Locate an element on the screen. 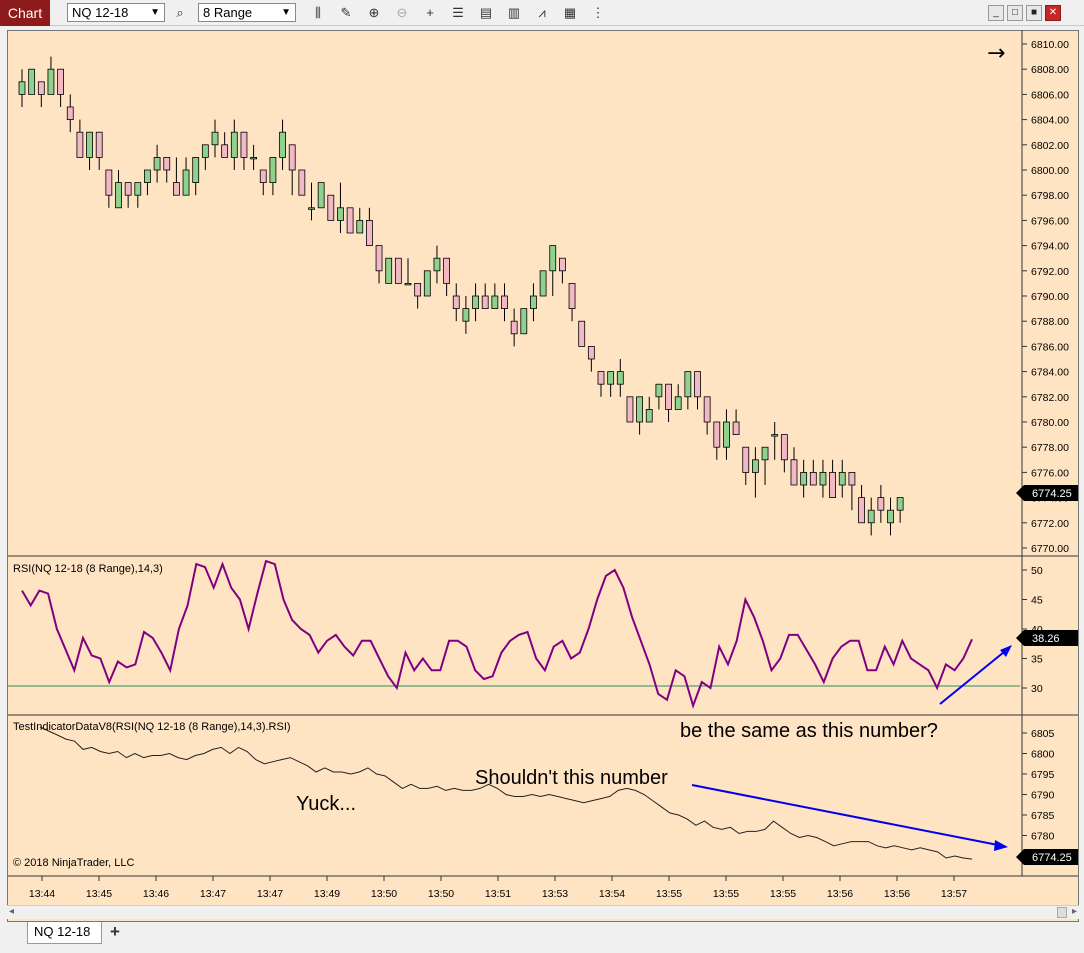 This screenshot has width=1084, height=953. copyright-text: © 2018 NinjaTrader, LLC is located at coordinates (73, 863).